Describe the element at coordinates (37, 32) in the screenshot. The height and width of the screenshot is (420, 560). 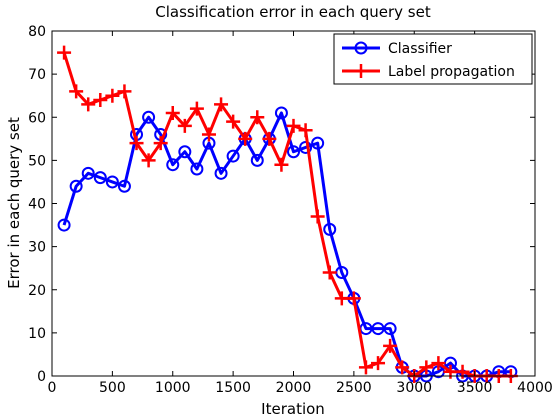
I see `y-tick-label: 80` at that location.